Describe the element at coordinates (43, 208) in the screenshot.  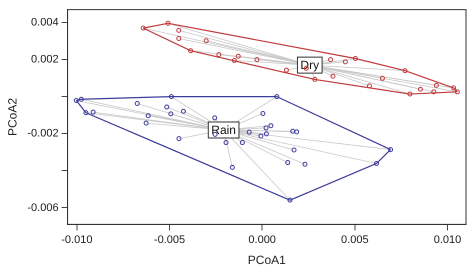
I see `y-tick-label: -0.006` at that location.